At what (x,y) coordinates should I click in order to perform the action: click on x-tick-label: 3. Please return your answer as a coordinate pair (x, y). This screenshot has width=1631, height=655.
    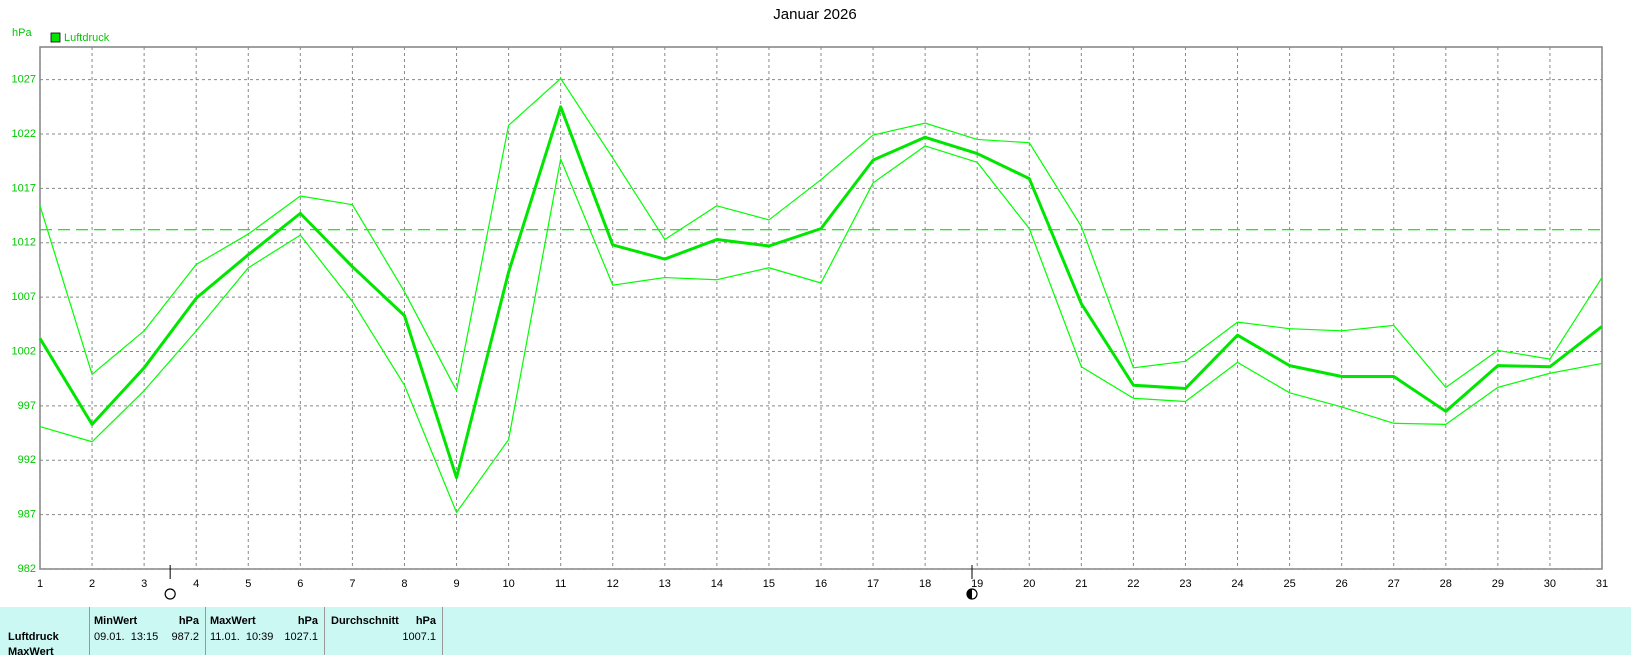
    Looking at the image, I should click on (144, 584).